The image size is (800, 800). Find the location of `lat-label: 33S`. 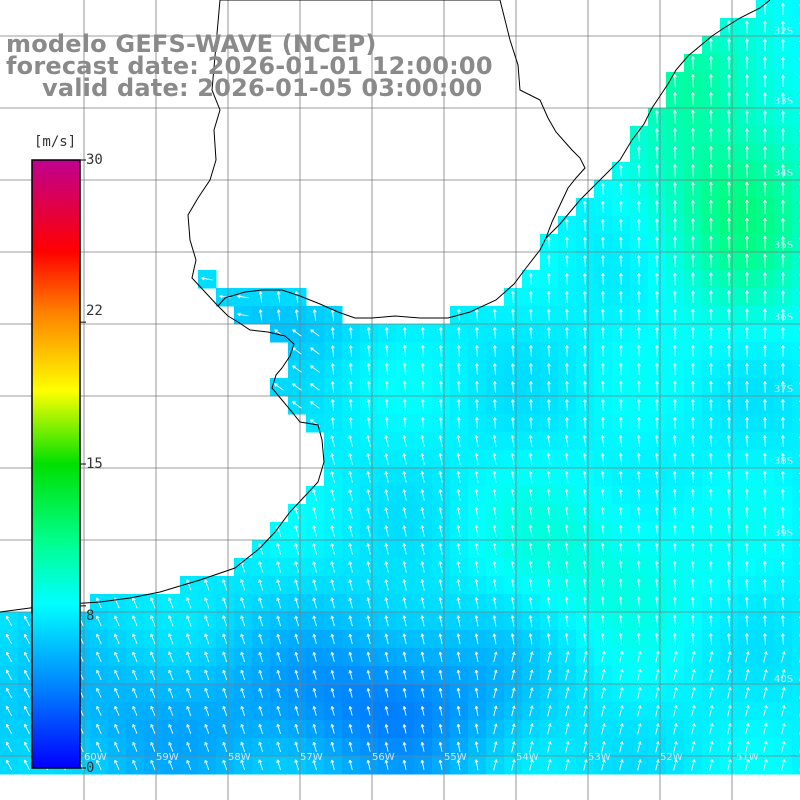

lat-label: 33S is located at coordinates (784, 101).